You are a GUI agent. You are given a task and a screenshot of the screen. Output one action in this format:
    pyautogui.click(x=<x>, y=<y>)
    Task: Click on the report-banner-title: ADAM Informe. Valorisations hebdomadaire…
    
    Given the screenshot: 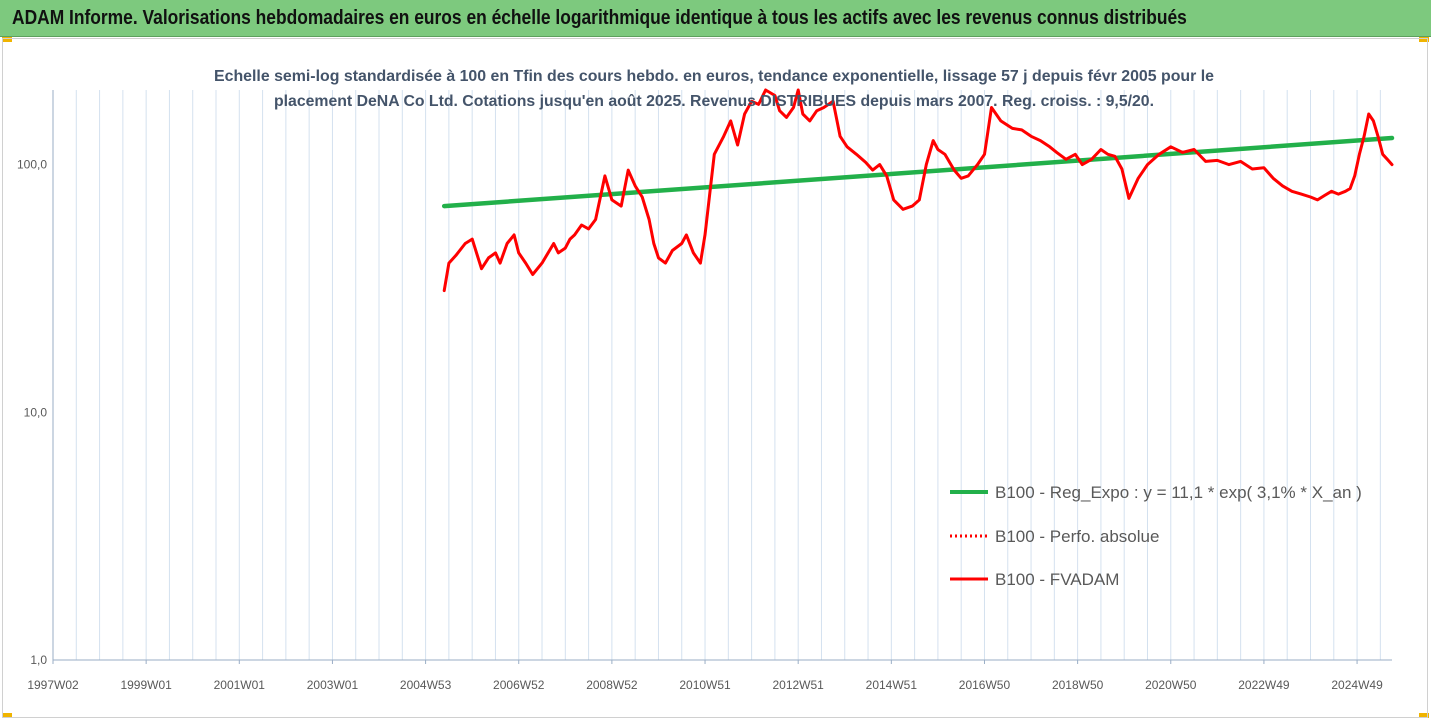 What is the action you would take?
    pyautogui.click(x=599, y=18)
    